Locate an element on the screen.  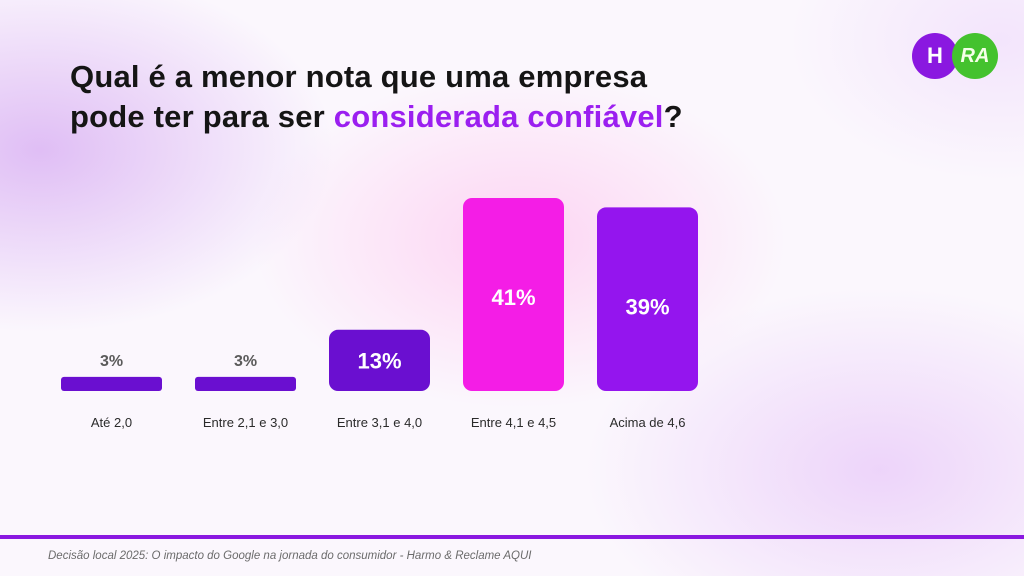
title-line-1: Qual é a menor nota que uma empresa is located at coordinates (359, 76).